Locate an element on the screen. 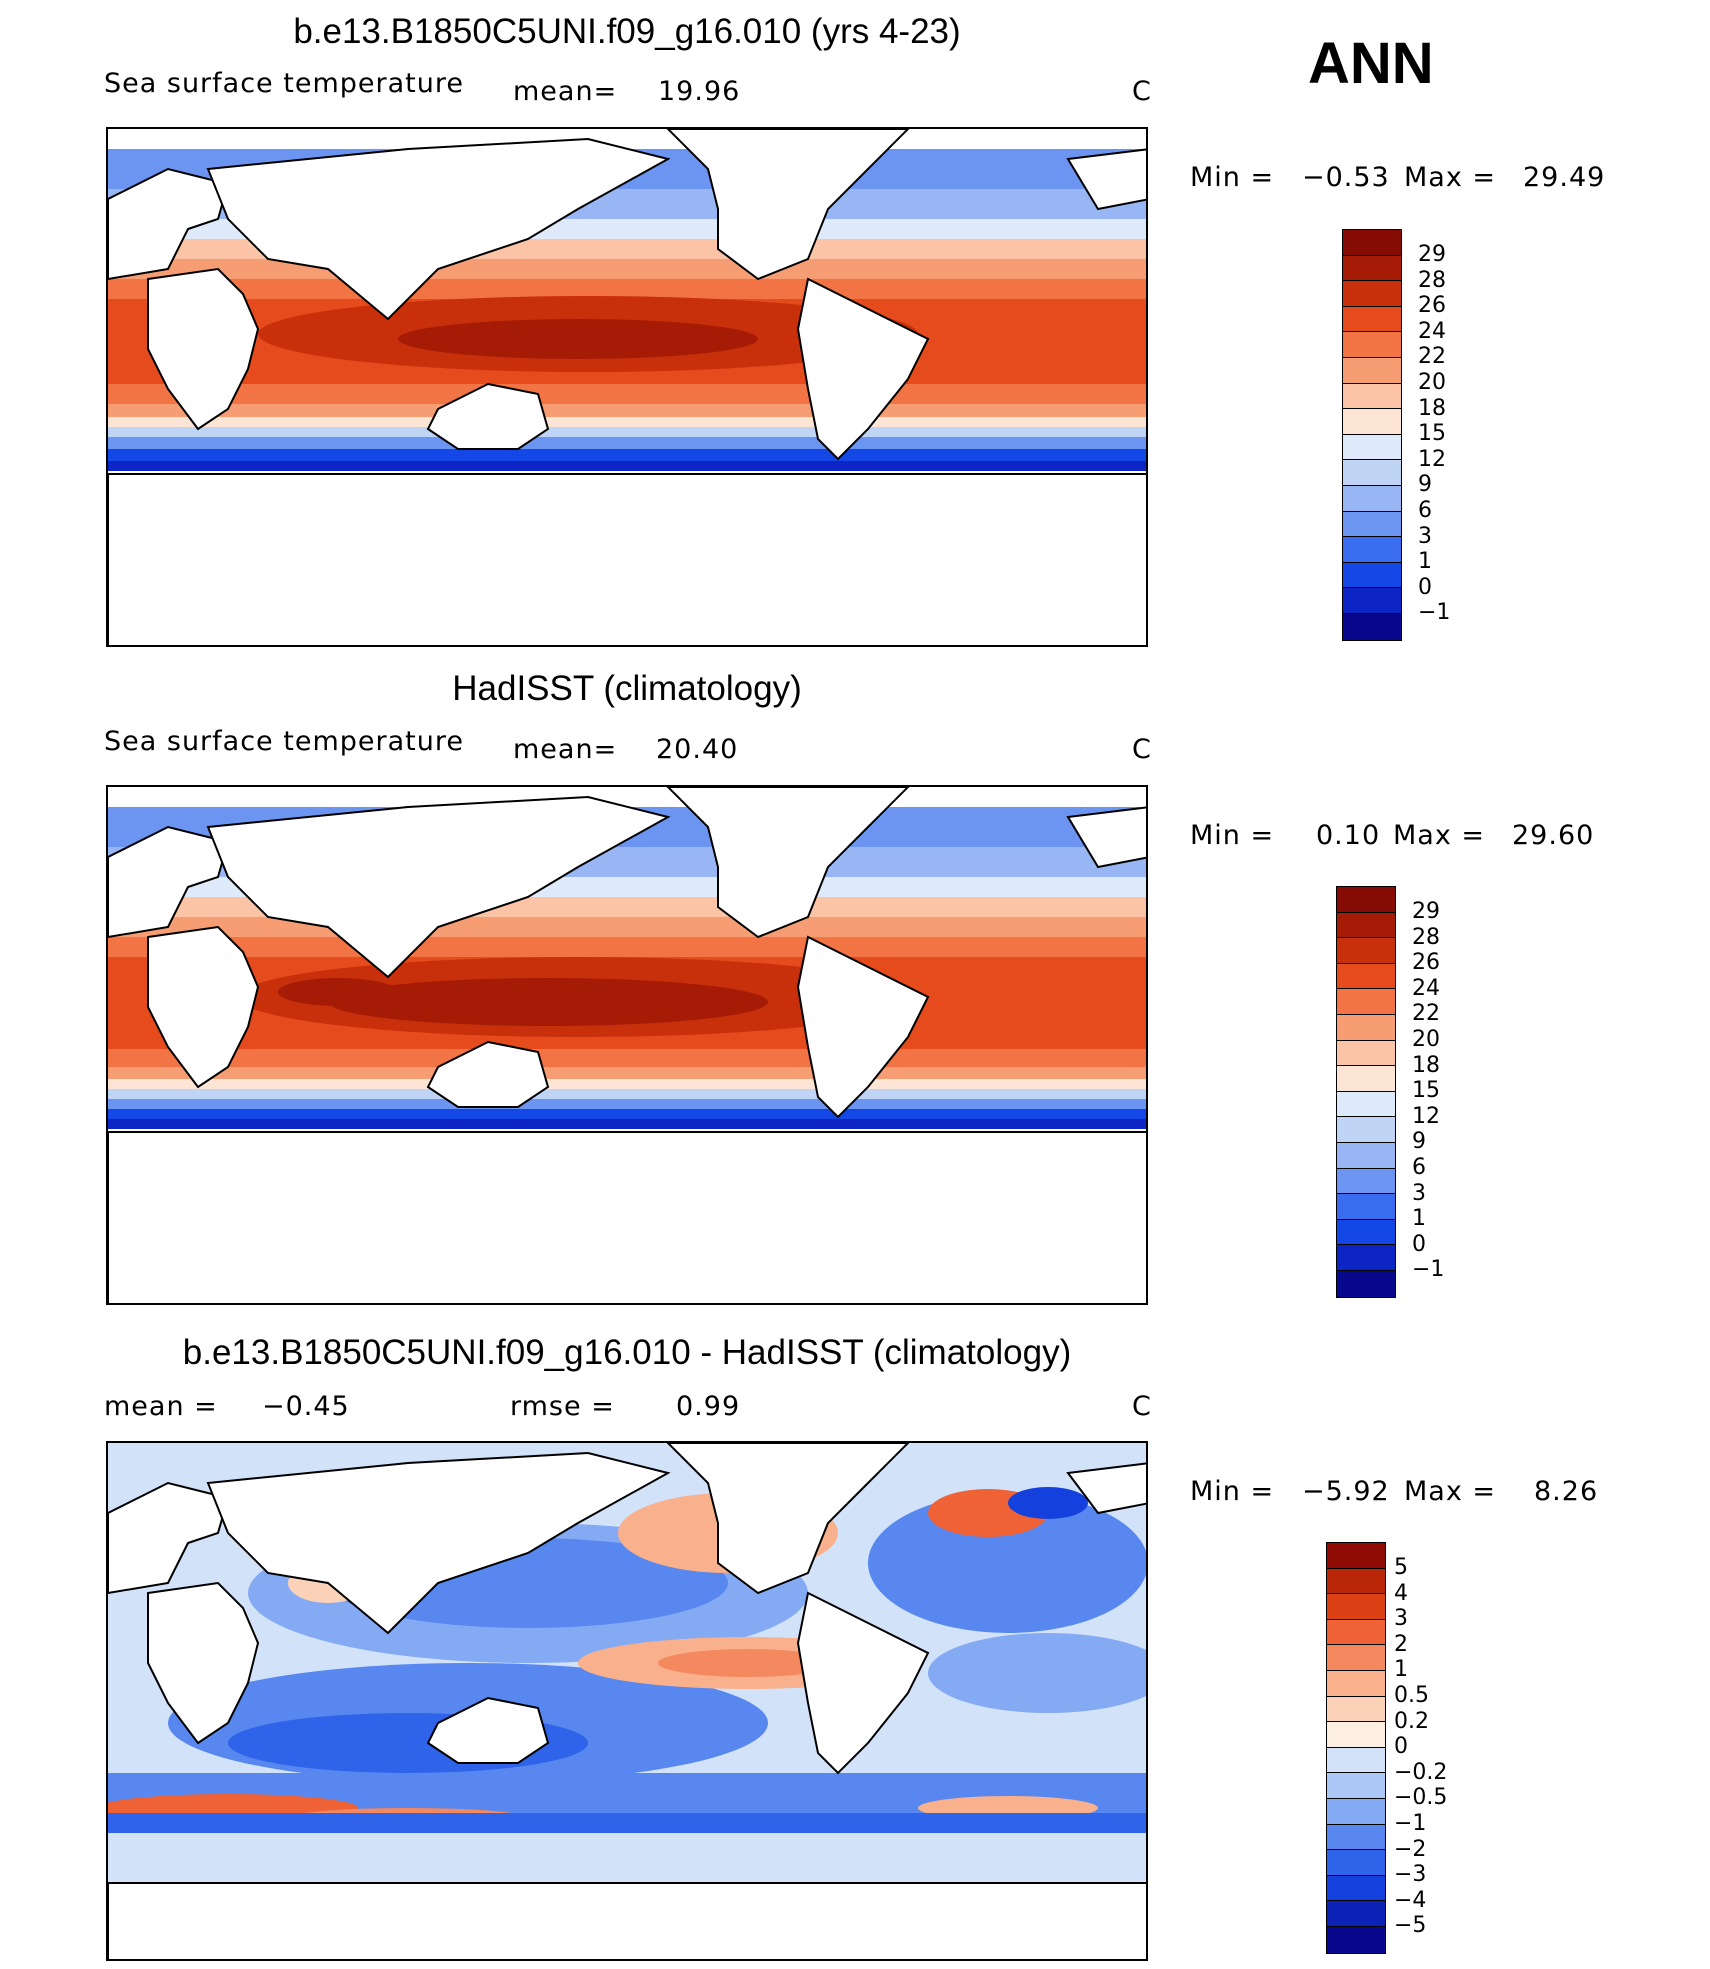 The width and height of the screenshot is (1710, 1969). panel3-min-value: −5.92 is located at coordinates (1346, 1491).